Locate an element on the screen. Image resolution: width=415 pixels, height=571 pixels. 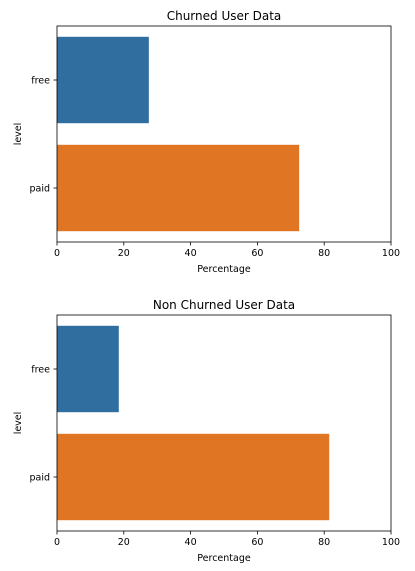
chart-title: Churned User Data is located at coordinates (224, 16).